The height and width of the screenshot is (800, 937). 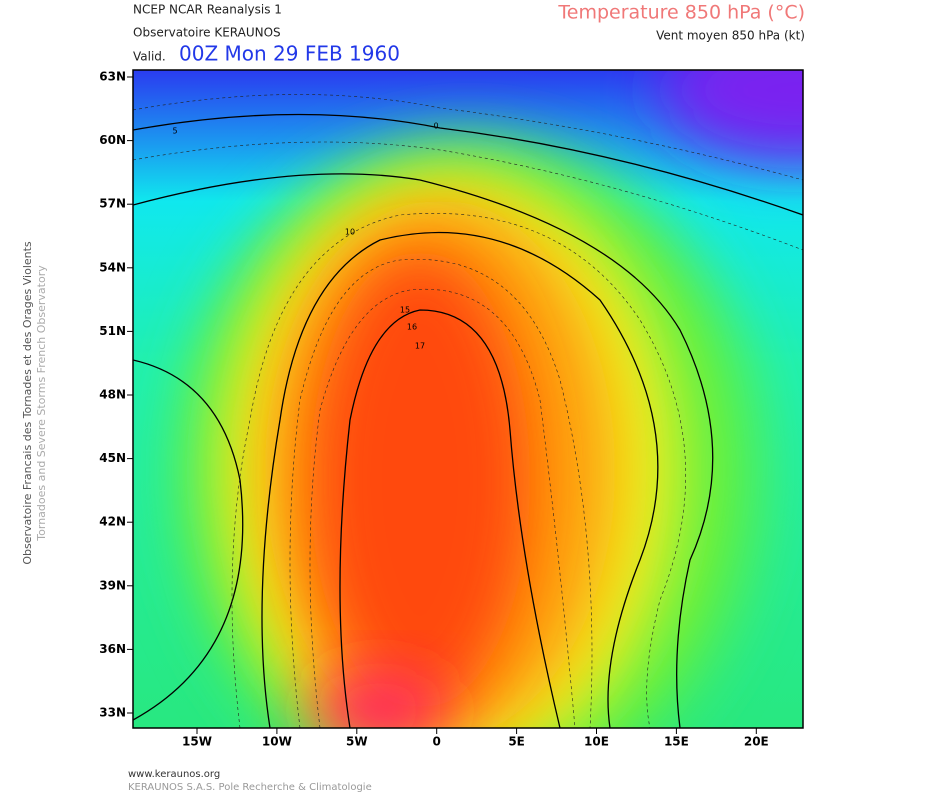 I want to click on lat-label: 39N, so click(x=112, y=585).